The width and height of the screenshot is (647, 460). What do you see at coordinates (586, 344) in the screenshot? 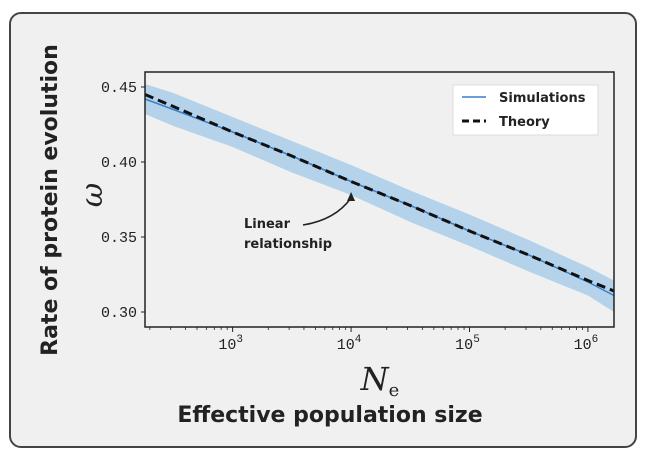
I see `x-tick-label: 10⁶` at bounding box center [586, 344].